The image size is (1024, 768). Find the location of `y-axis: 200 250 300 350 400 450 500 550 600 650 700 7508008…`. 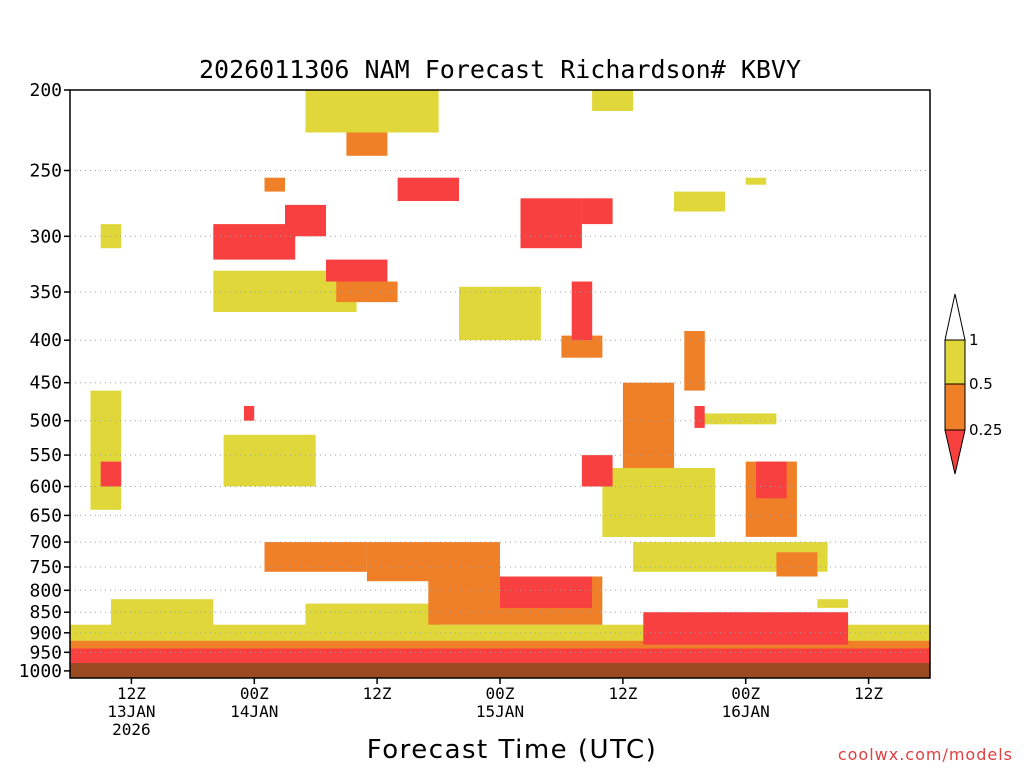

y-axis: 200 250 300 350 400 450 500 550 600 650 700 7508008… is located at coordinates (44, 381).